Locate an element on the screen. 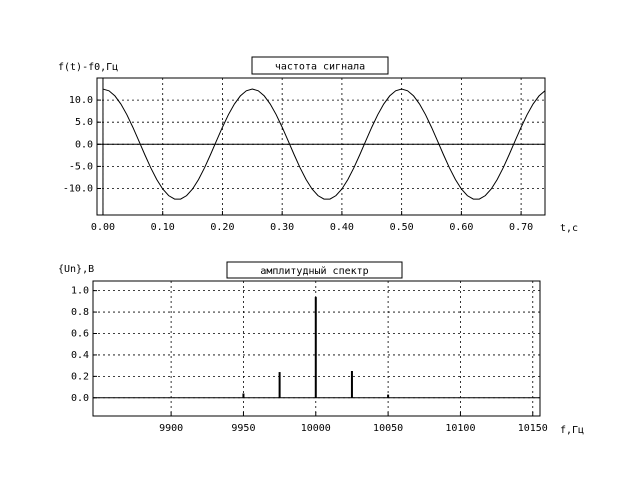 This screenshot has width=640, height=480. y-tick-label: 0.2 is located at coordinates (80, 376).